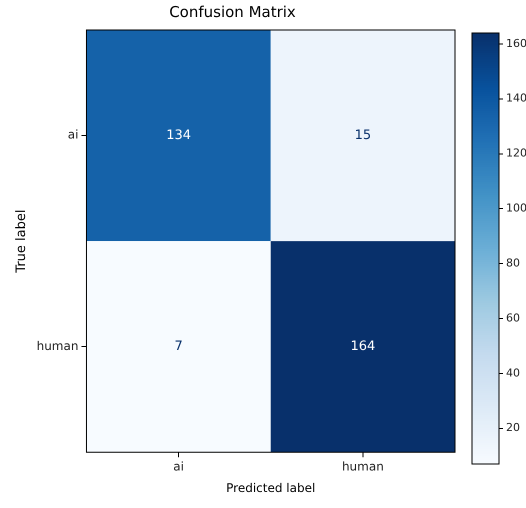 This screenshot has width=526, height=508. What do you see at coordinates (363, 346) in the screenshot?
I see `data-label: 164` at bounding box center [363, 346].